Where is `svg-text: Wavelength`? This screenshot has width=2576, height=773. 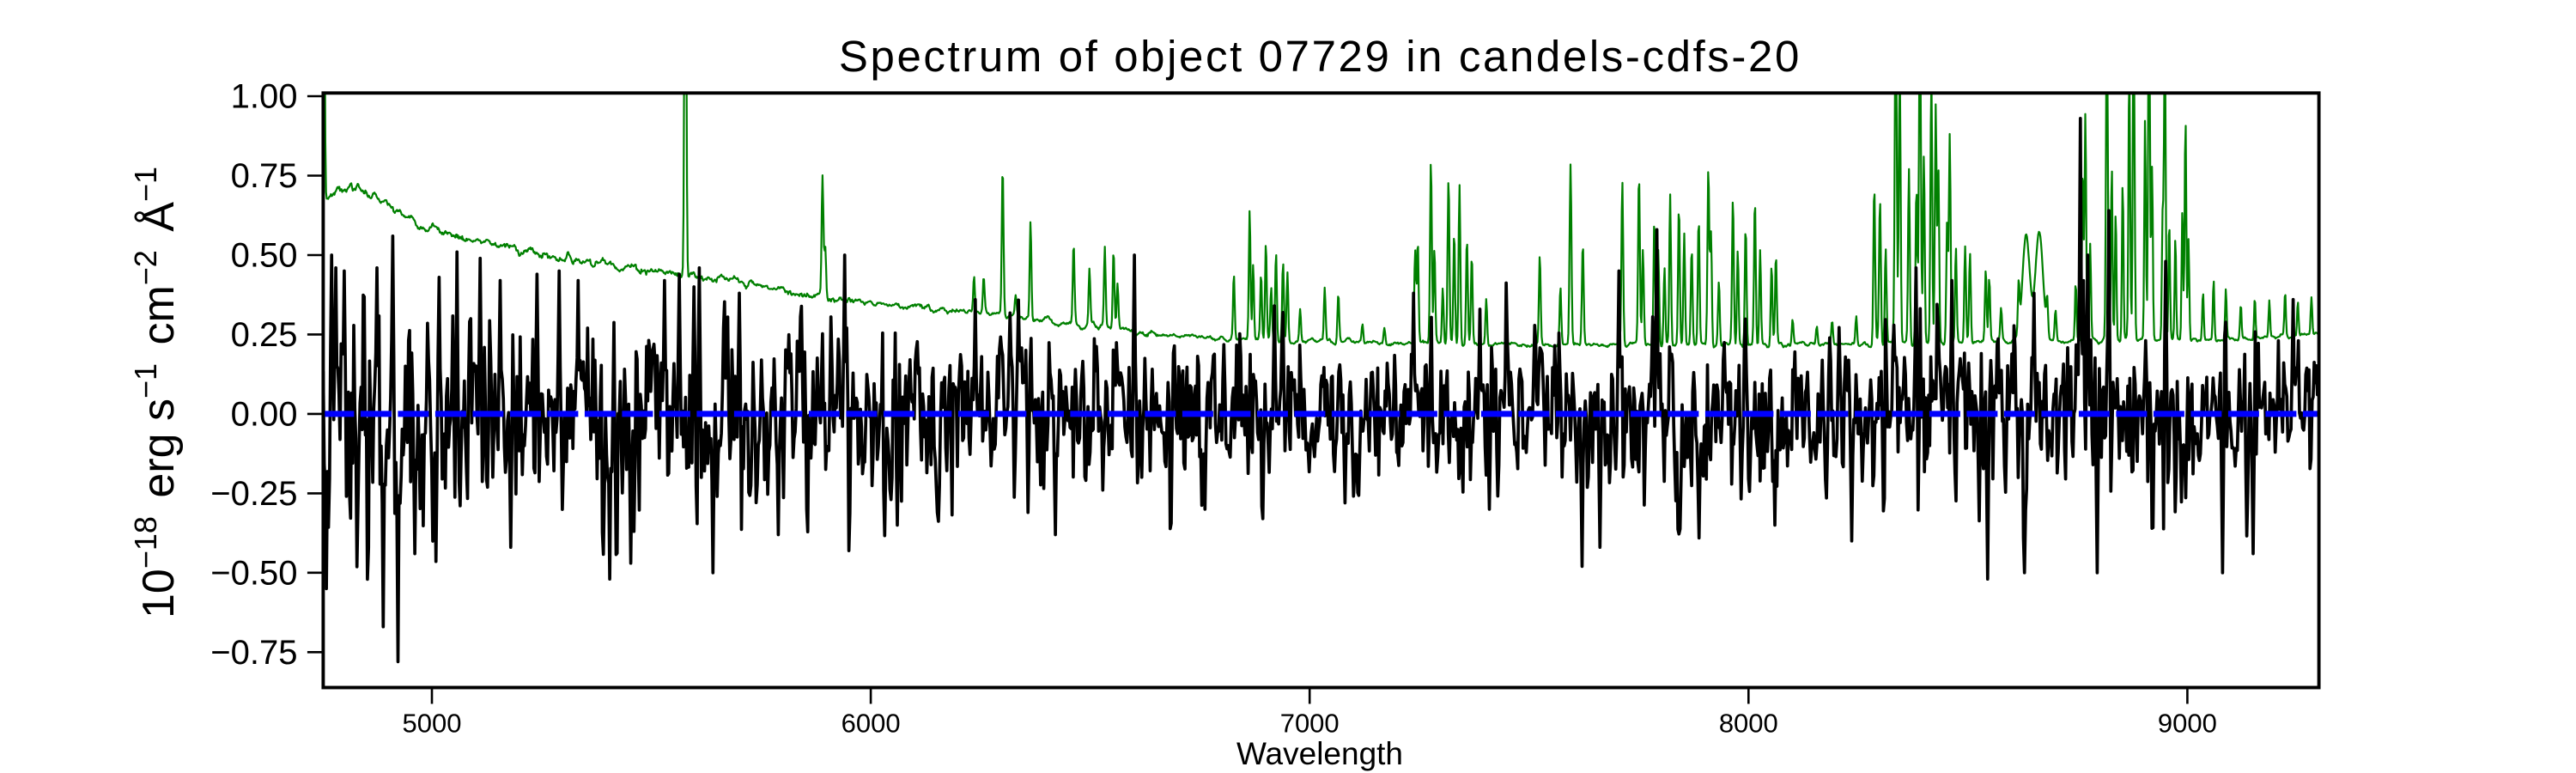 svg-text: Wavelength is located at coordinates (1319, 753).